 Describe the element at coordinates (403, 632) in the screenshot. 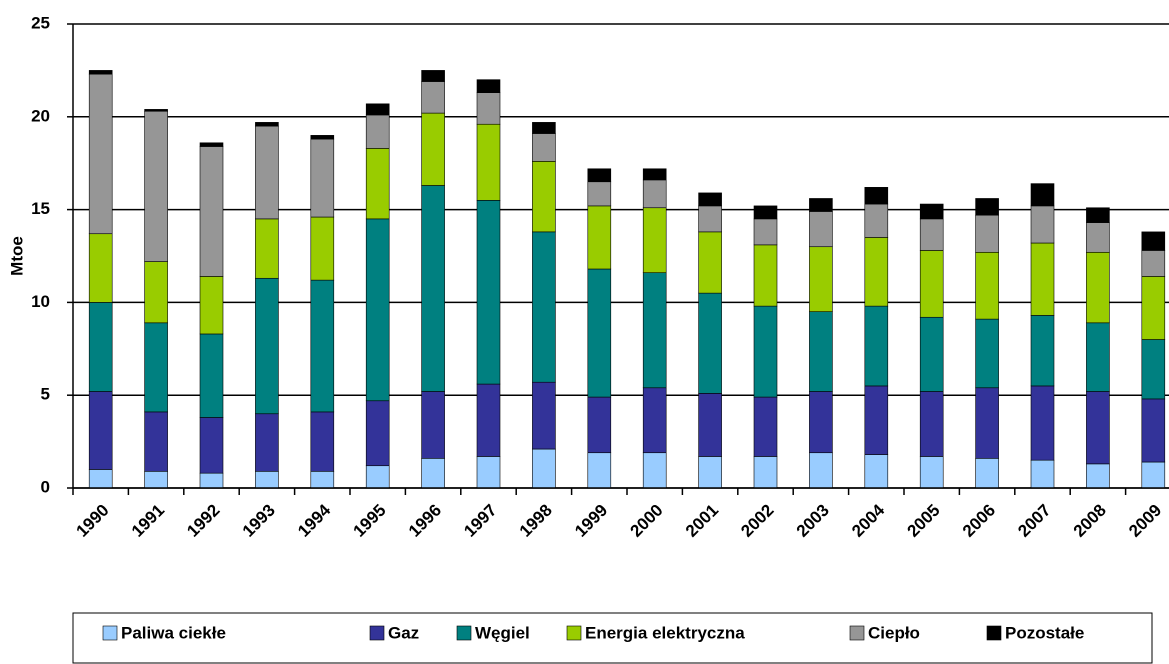

I see `legend-label: Gaz` at that location.